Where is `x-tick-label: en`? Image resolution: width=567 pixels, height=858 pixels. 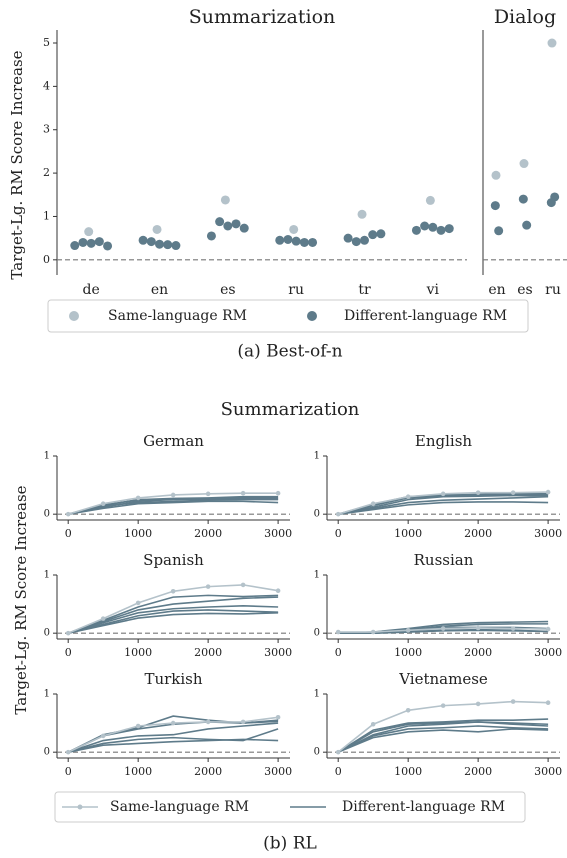 x-tick-label: en is located at coordinates (159, 290).